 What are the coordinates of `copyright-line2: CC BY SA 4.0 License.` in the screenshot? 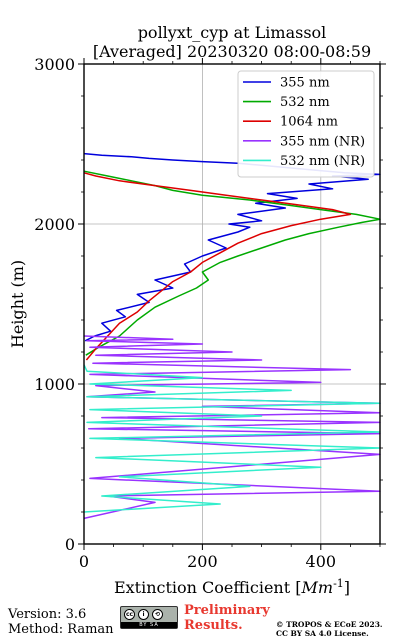 It's located at (322, 633).